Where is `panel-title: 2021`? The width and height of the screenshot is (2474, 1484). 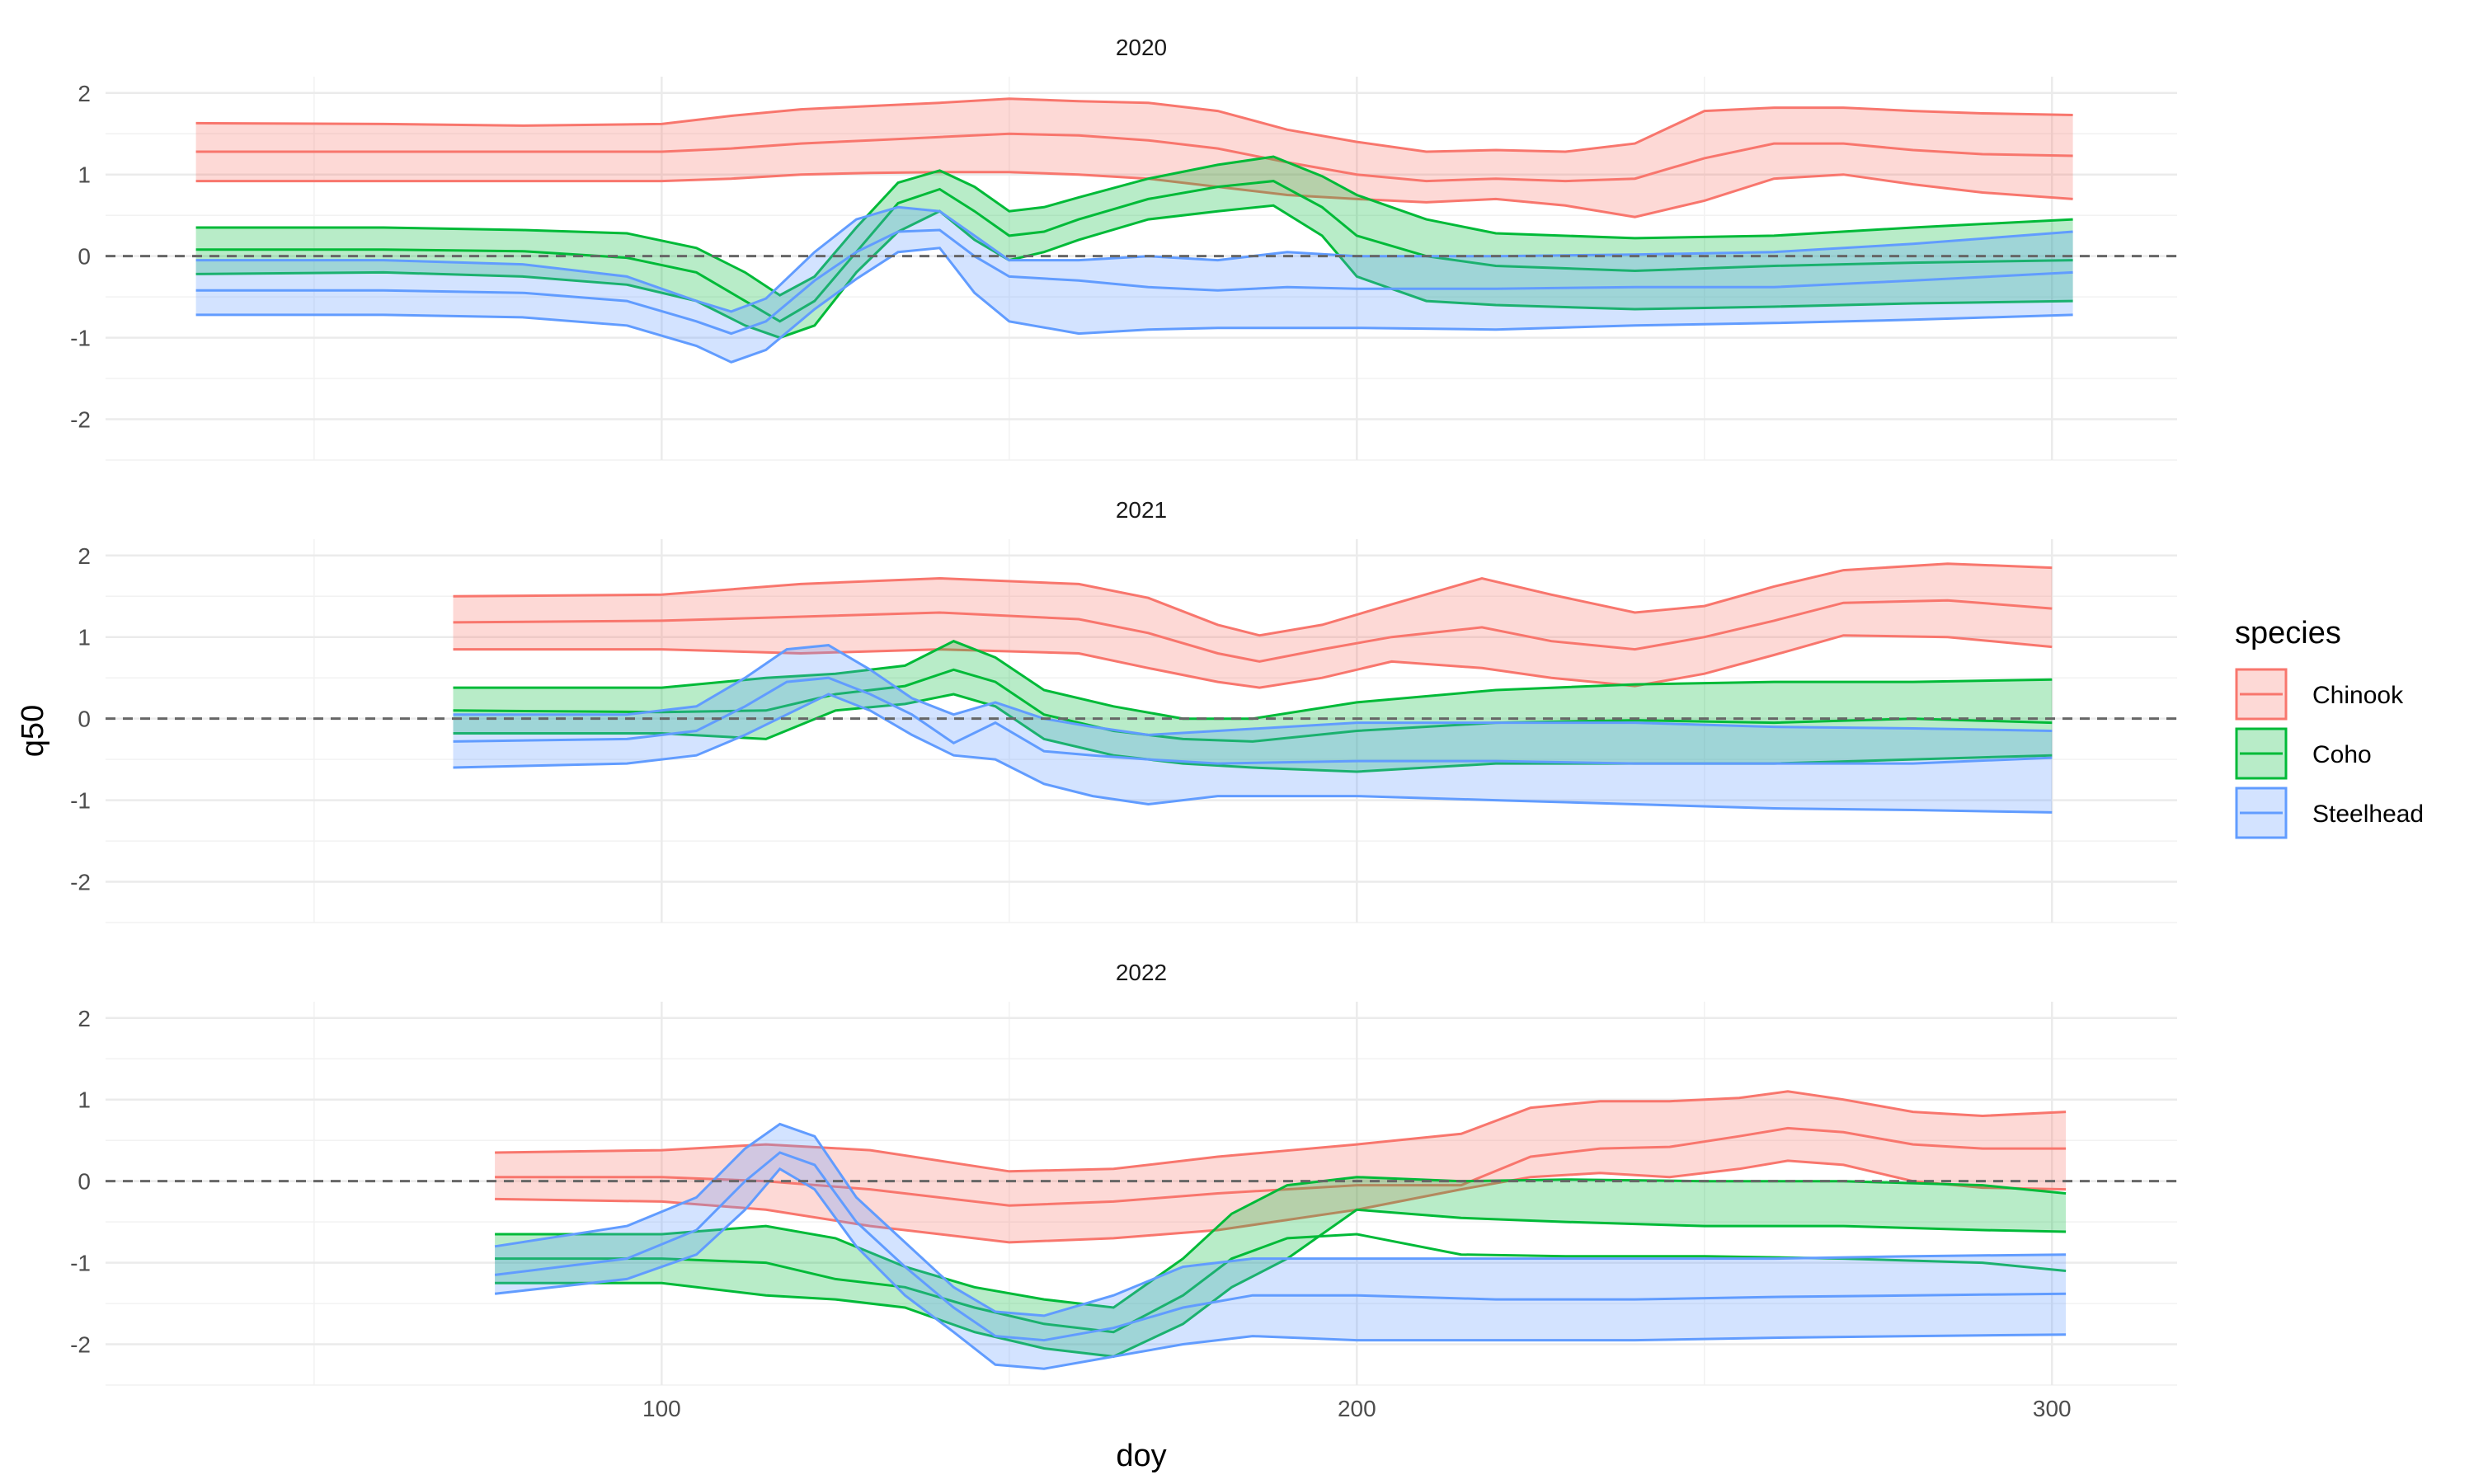 panel-title: 2021 is located at coordinates (1141, 510).